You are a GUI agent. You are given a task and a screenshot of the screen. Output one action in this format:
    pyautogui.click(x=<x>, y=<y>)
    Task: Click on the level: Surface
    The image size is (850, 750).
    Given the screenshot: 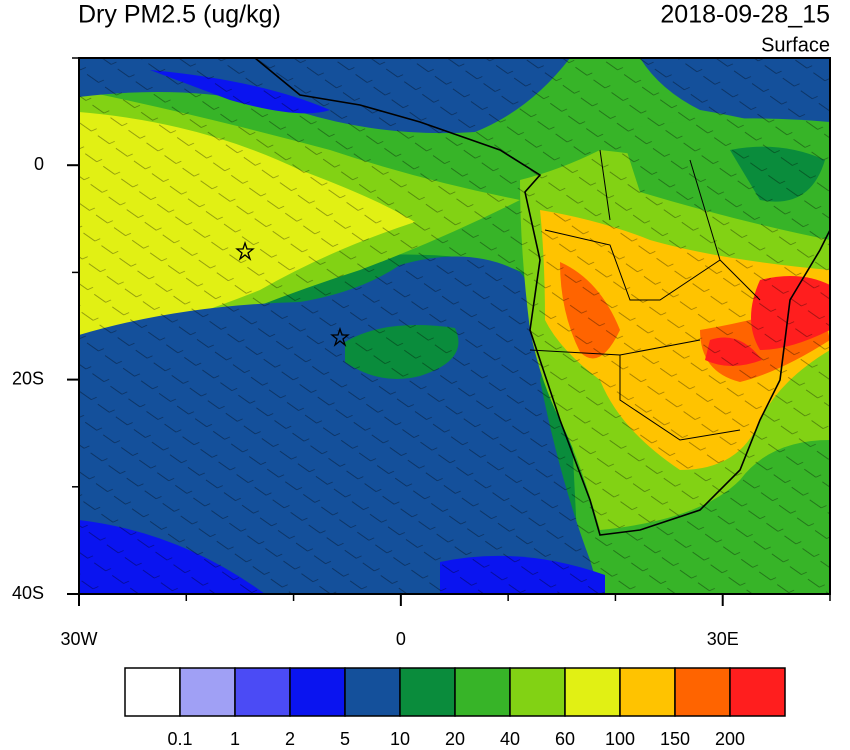 What is the action you would take?
    pyautogui.click(x=795, y=45)
    